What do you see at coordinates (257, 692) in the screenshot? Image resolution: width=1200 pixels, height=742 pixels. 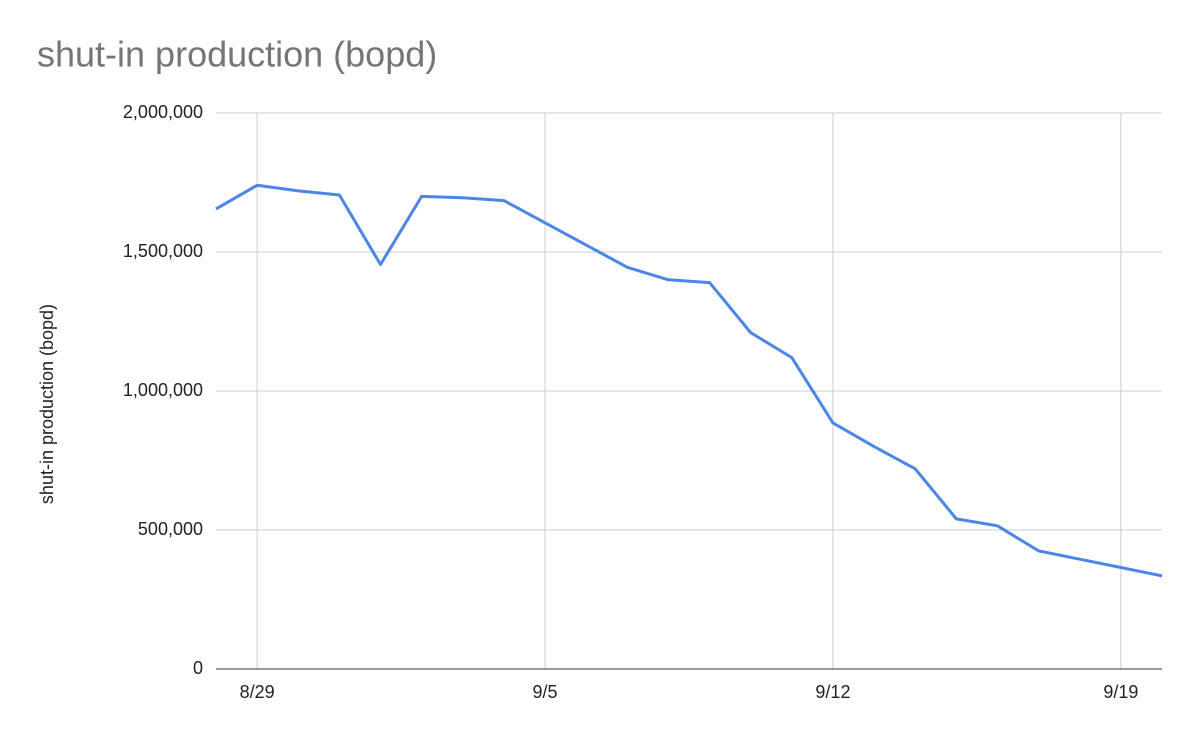 I see `x-tick-label: 8/29` at bounding box center [257, 692].